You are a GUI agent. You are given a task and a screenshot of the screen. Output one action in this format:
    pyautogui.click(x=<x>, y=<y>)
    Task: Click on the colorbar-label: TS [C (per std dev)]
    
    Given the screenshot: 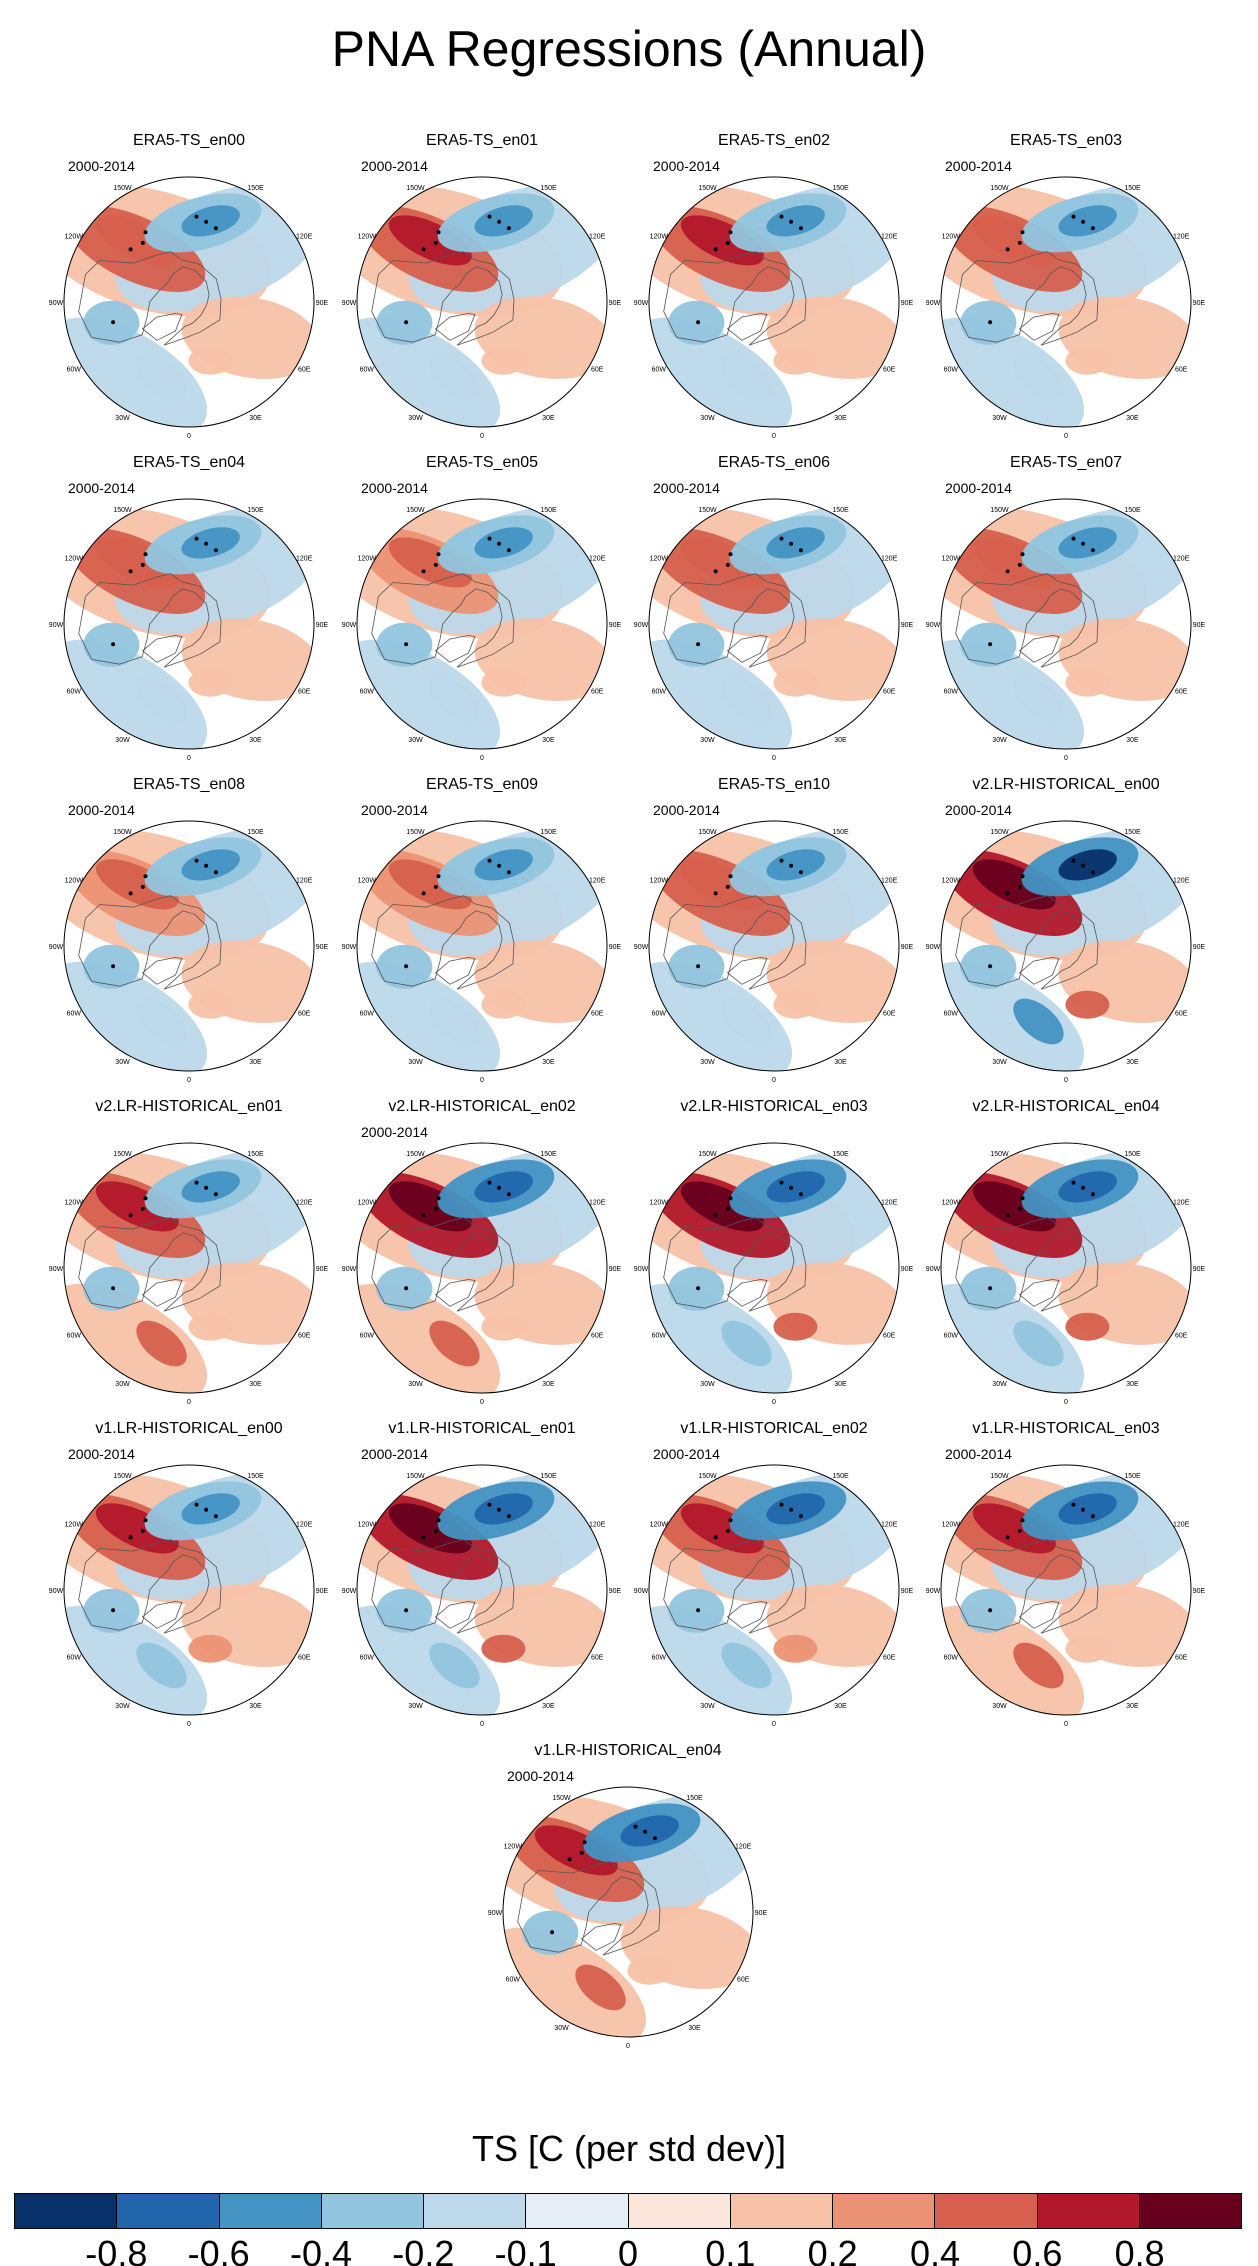 What is the action you would take?
    pyautogui.click(x=629, y=2148)
    